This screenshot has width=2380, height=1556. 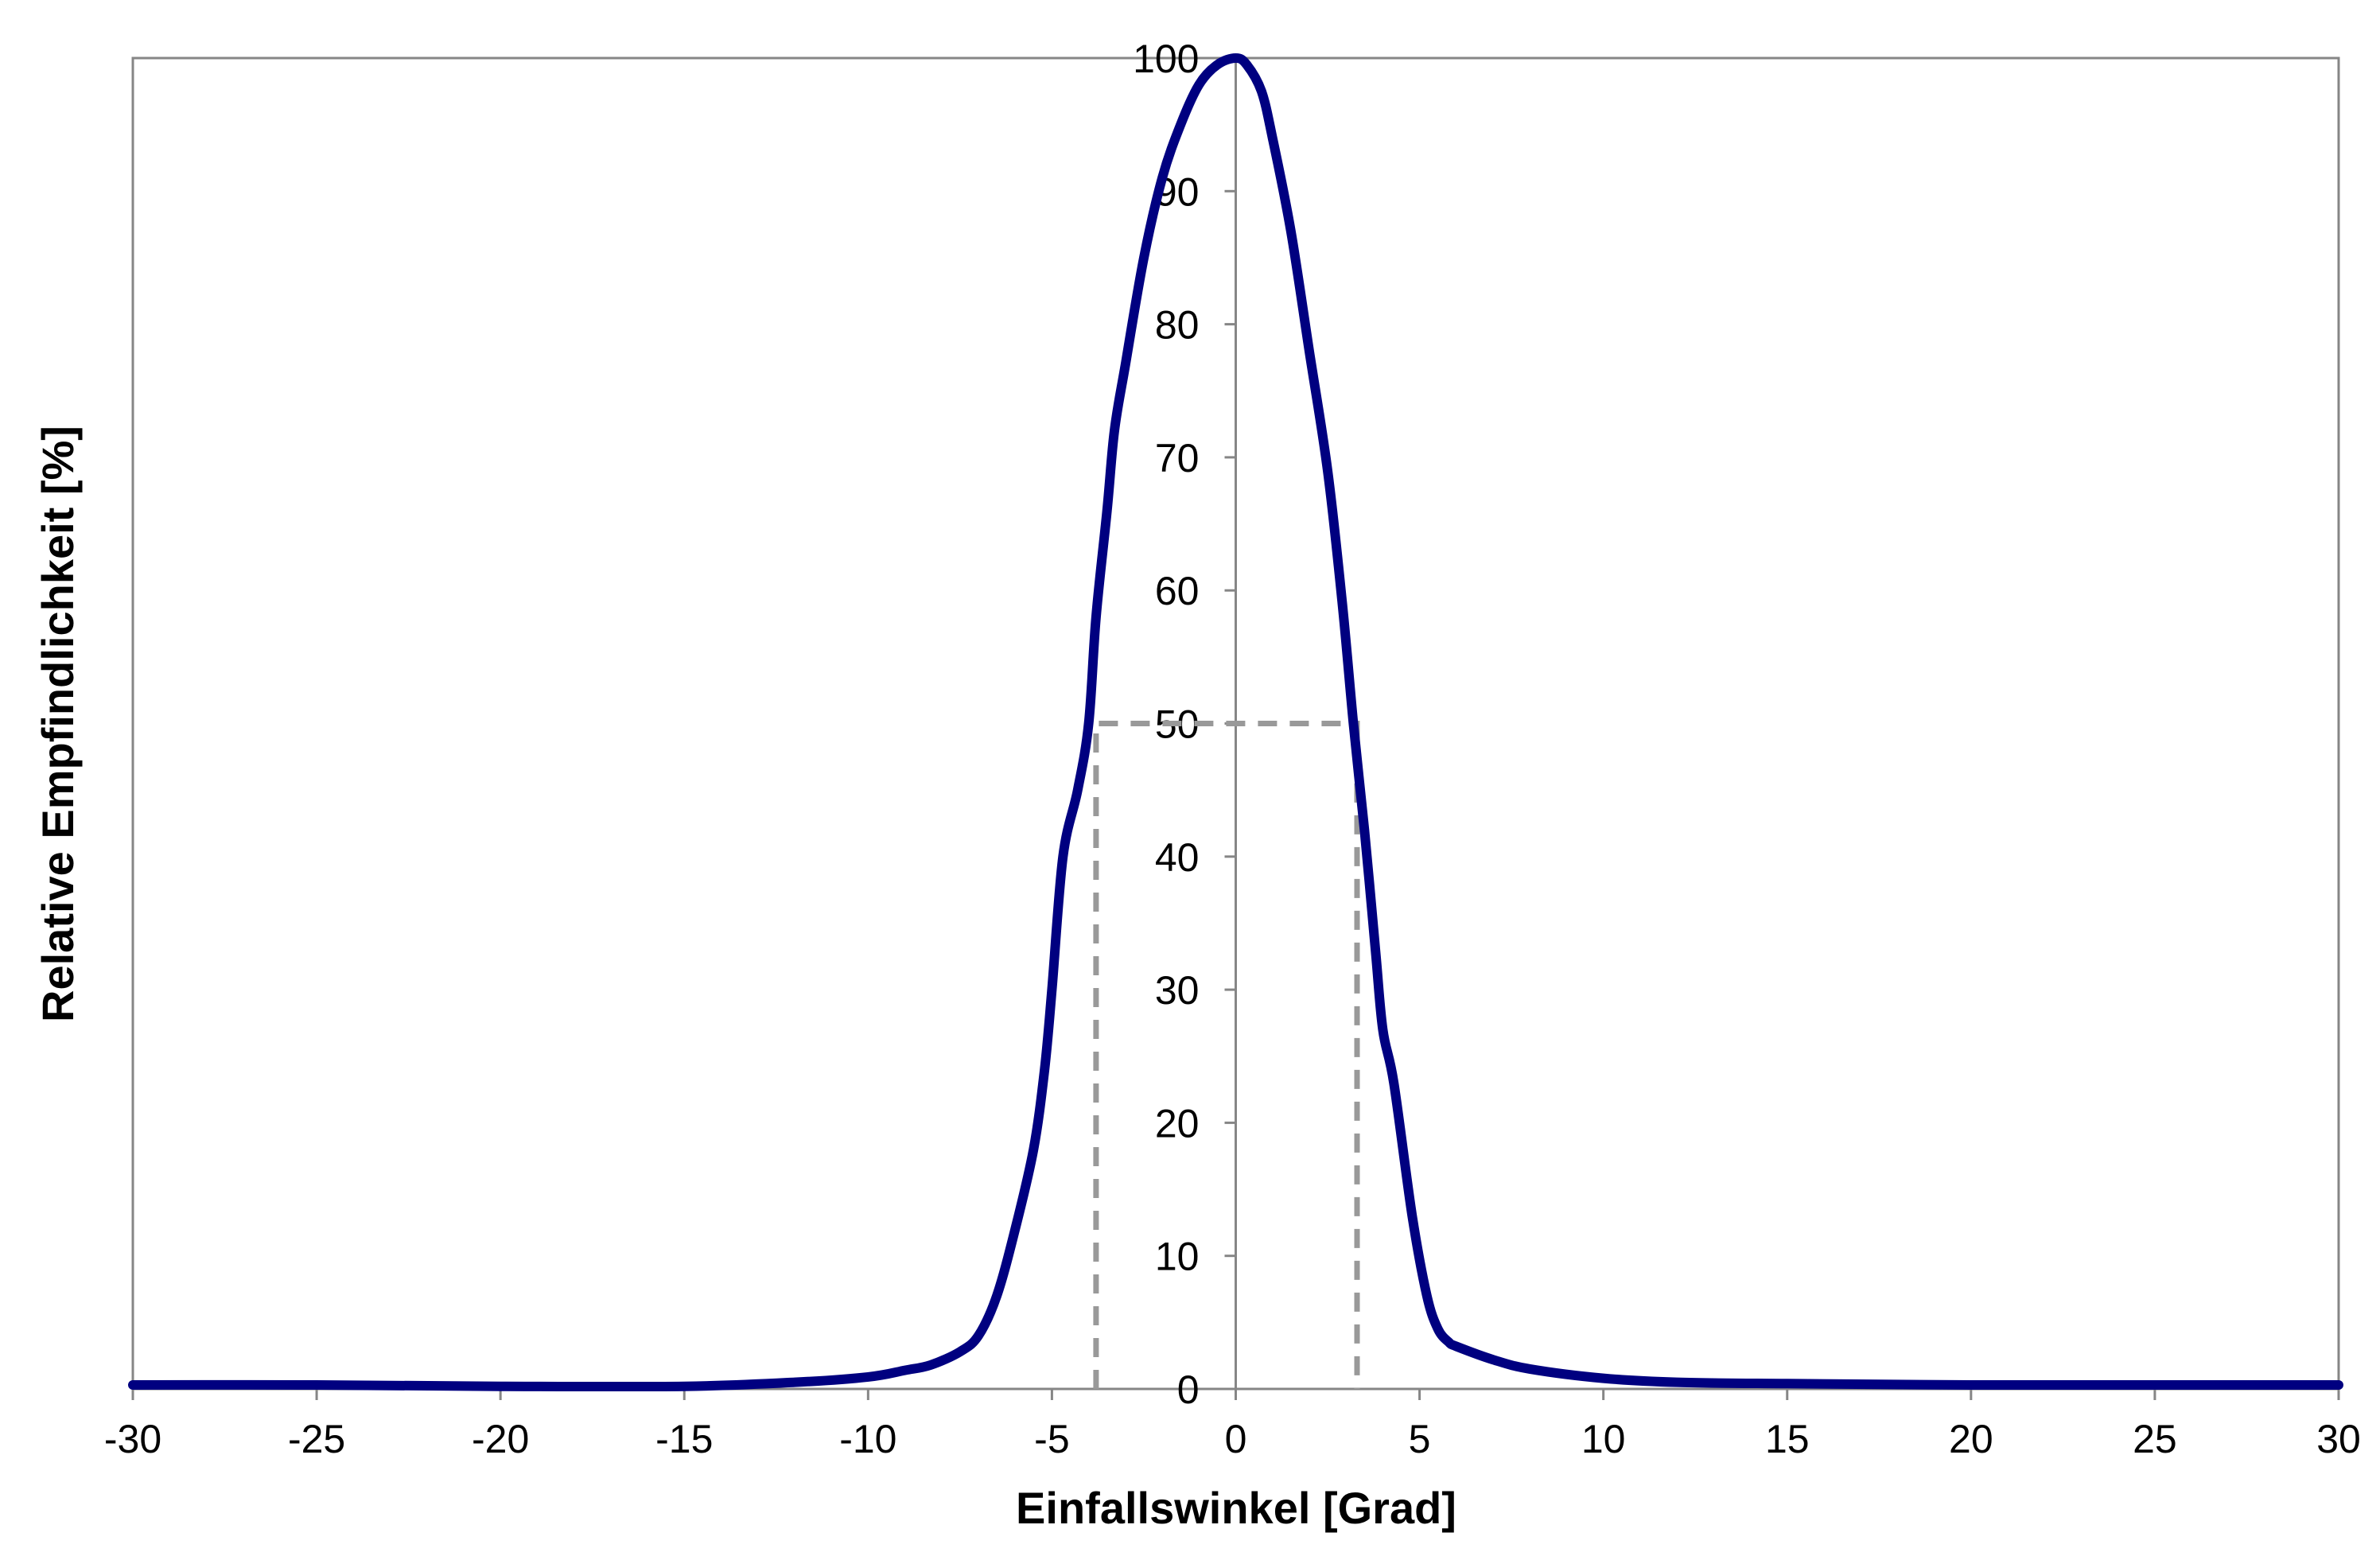 I want to click on y-tick-label: 60, so click(x=1177, y=591).